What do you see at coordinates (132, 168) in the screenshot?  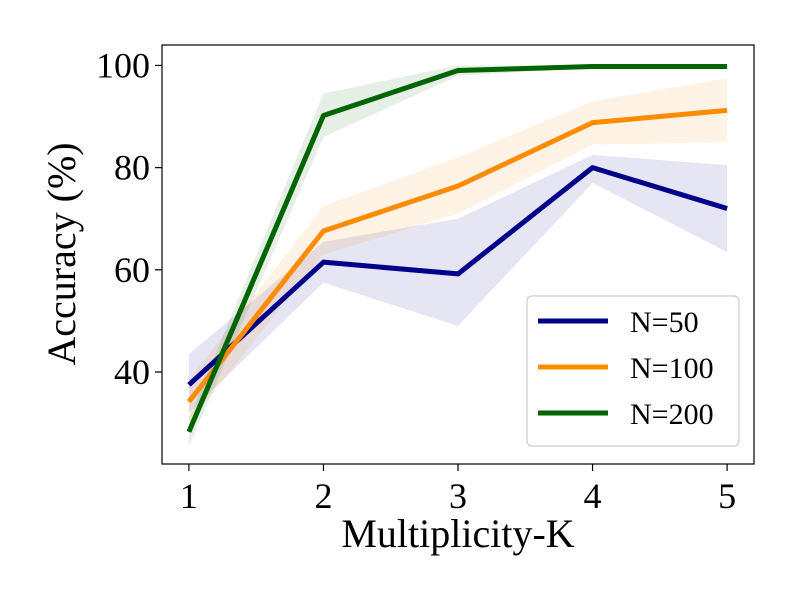 I see `y-tick-label: 80` at bounding box center [132, 168].